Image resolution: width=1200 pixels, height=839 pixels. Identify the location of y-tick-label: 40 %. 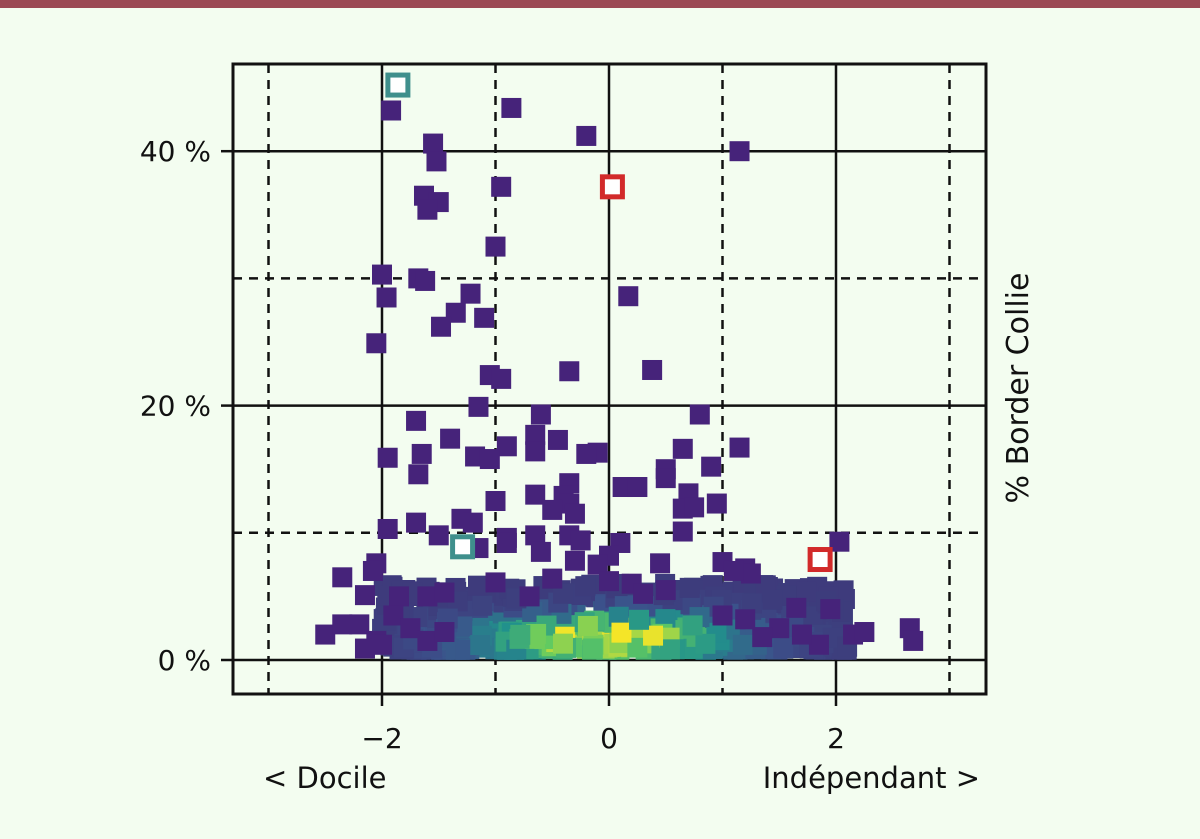
(175, 151).